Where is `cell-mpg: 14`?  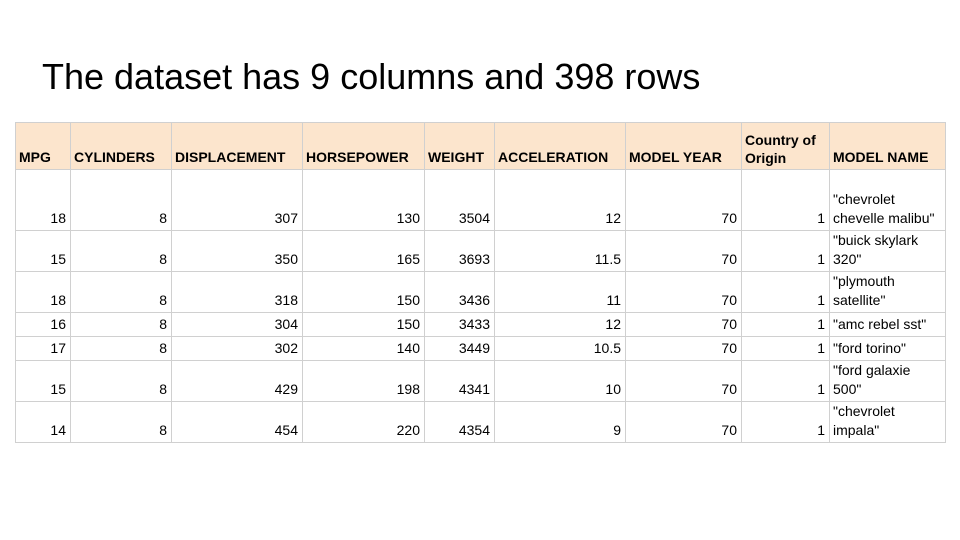 cell-mpg: 14 is located at coordinates (43, 422).